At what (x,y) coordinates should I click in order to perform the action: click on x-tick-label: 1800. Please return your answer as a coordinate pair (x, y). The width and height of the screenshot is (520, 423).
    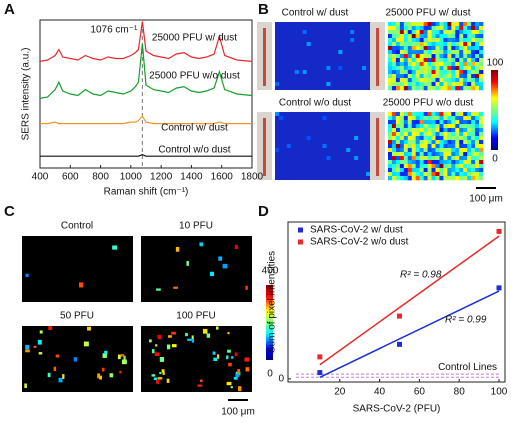
    Looking at the image, I should click on (252, 177).